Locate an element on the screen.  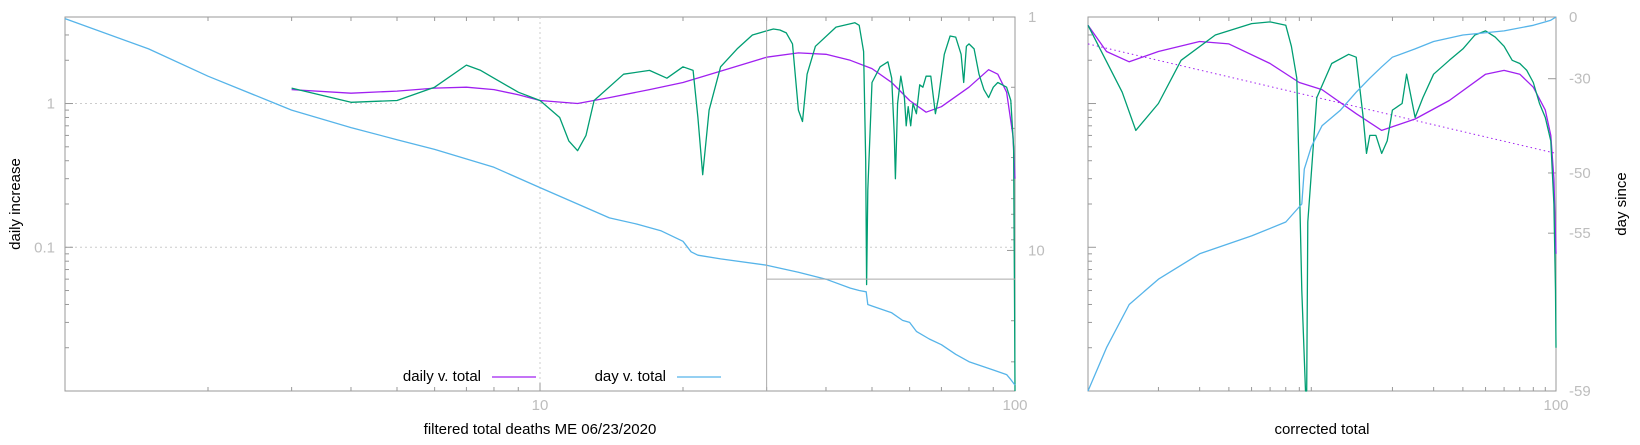
left-ylabel: daily increase is located at coordinates (15, 204).